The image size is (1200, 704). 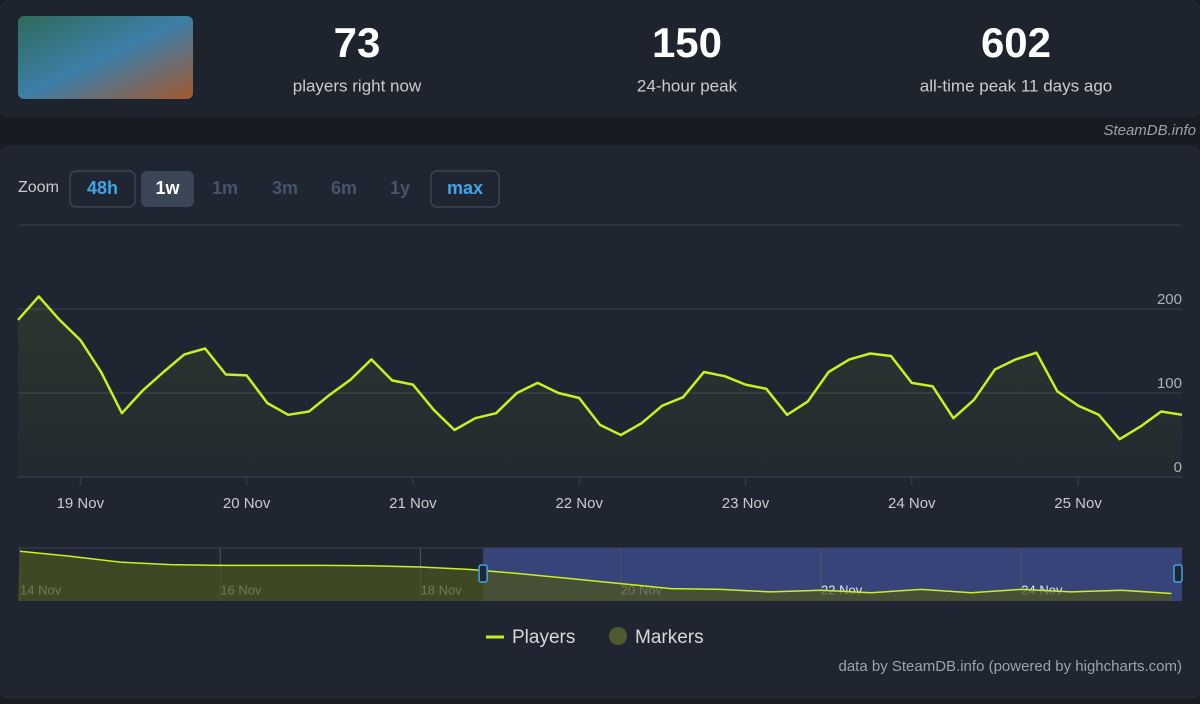 What do you see at coordinates (357, 42) in the screenshot?
I see `stat-value: 73` at bounding box center [357, 42].